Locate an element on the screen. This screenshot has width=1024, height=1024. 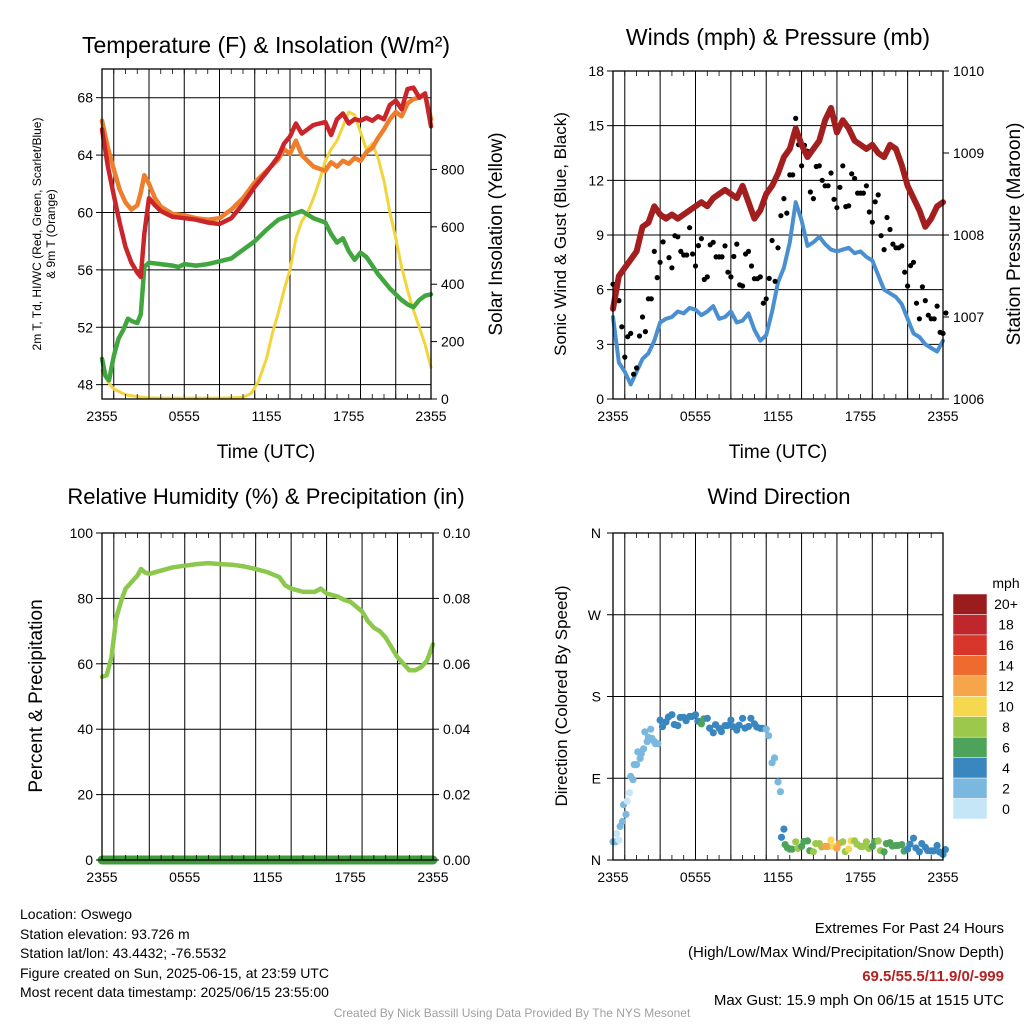
series-2m-td is located at coordinates (266, 295).